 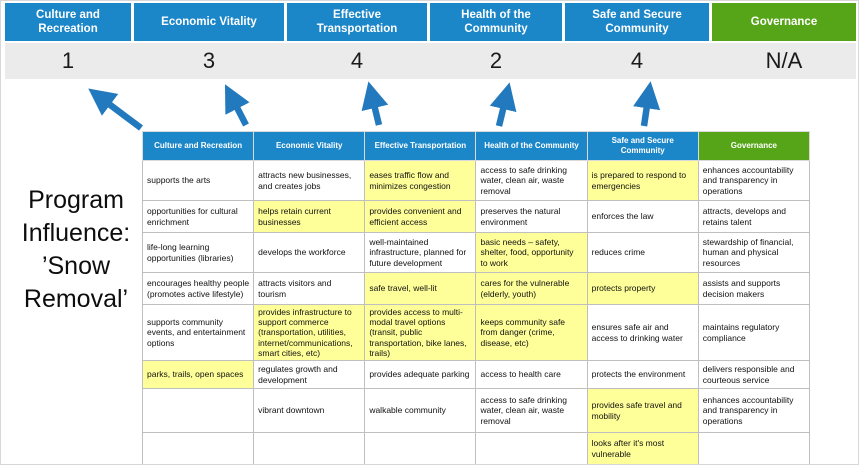 I want to click on matrix-cell: provides adequate parking, so click(x=420, y=374).